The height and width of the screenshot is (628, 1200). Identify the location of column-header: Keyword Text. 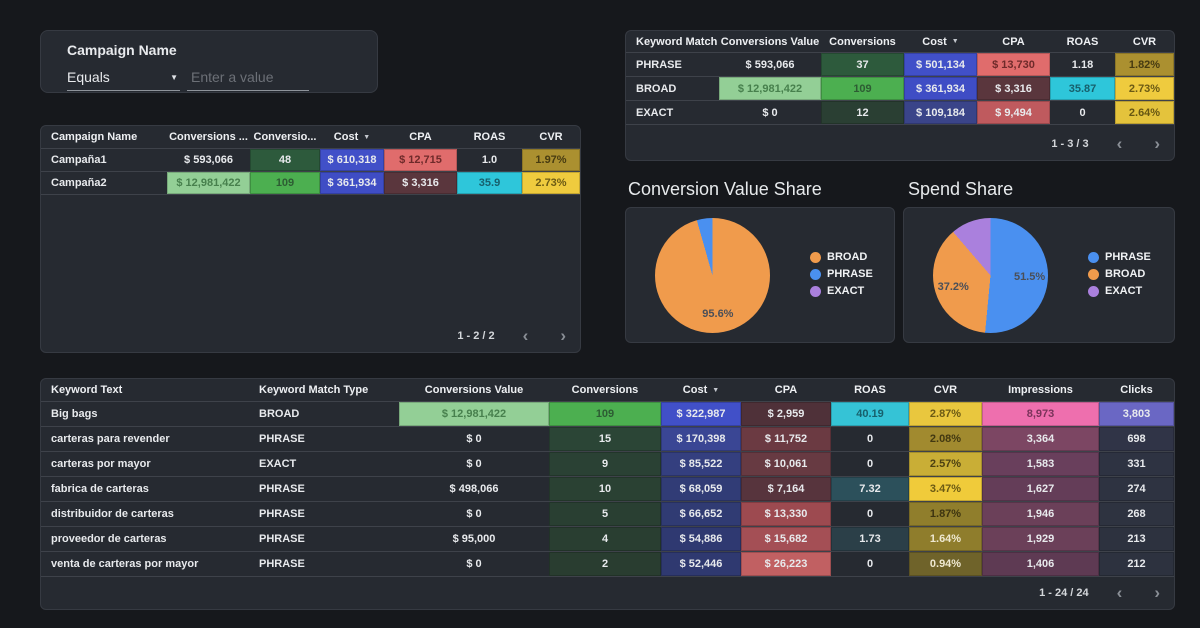
(87, 390).